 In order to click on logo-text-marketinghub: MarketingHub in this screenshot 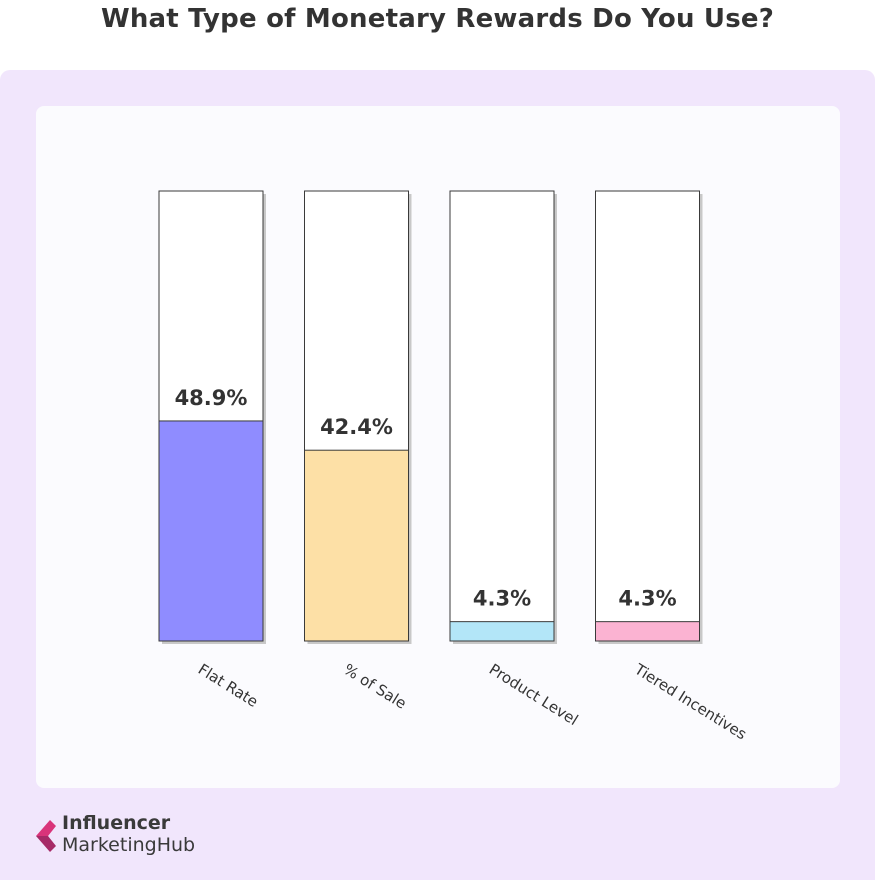, I will do `click(129, 845)`.